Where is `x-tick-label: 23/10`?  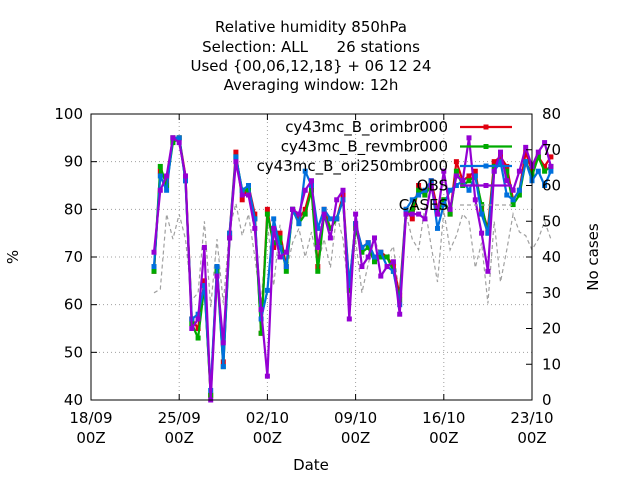
x-tick-label: 23/10 is located at coordinates (531, 418).